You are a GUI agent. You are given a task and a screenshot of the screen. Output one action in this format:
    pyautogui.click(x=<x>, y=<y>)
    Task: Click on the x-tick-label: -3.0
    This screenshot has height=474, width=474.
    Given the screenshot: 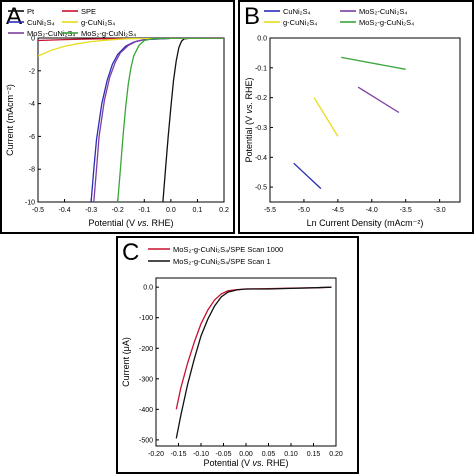 What is the action you would take?
    pyautogui.click(x=440, y=210)
    